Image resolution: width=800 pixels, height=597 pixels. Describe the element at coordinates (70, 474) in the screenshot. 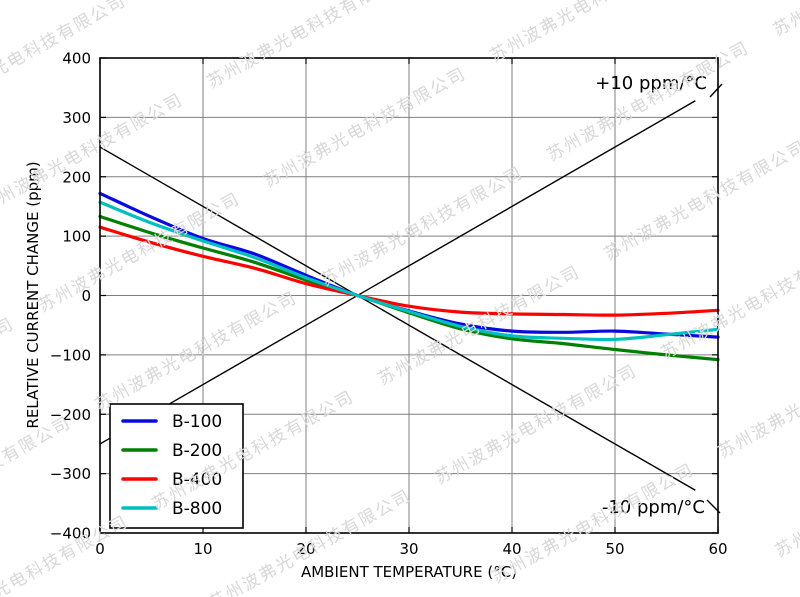

I see `y-tick-label--300: −300` at that location.